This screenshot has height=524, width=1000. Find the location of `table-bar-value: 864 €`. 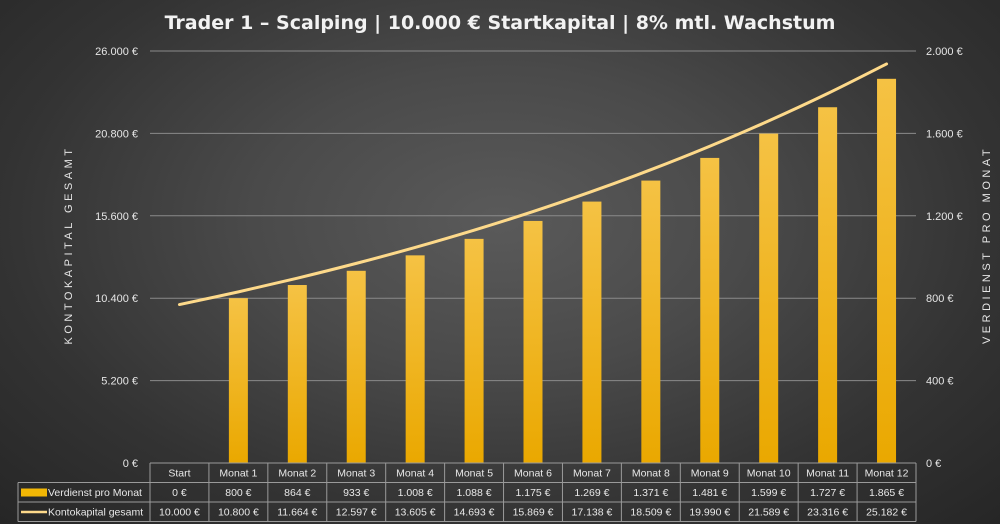

table-bar-value: 864 € is located at coordinates (297, 493).